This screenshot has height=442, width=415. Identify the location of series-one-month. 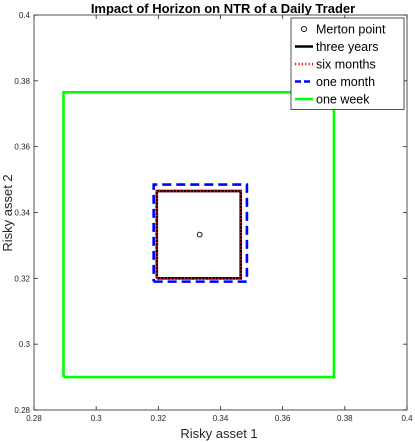
(200, 233).